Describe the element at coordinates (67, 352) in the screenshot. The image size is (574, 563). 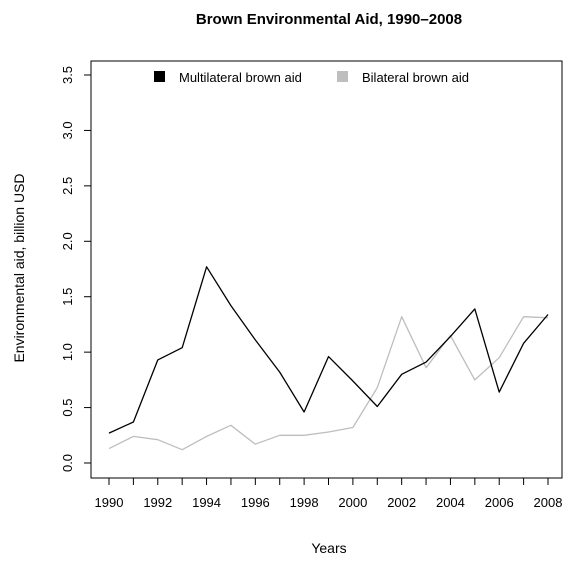
I see `y-tick-label: 1.0` at that location.